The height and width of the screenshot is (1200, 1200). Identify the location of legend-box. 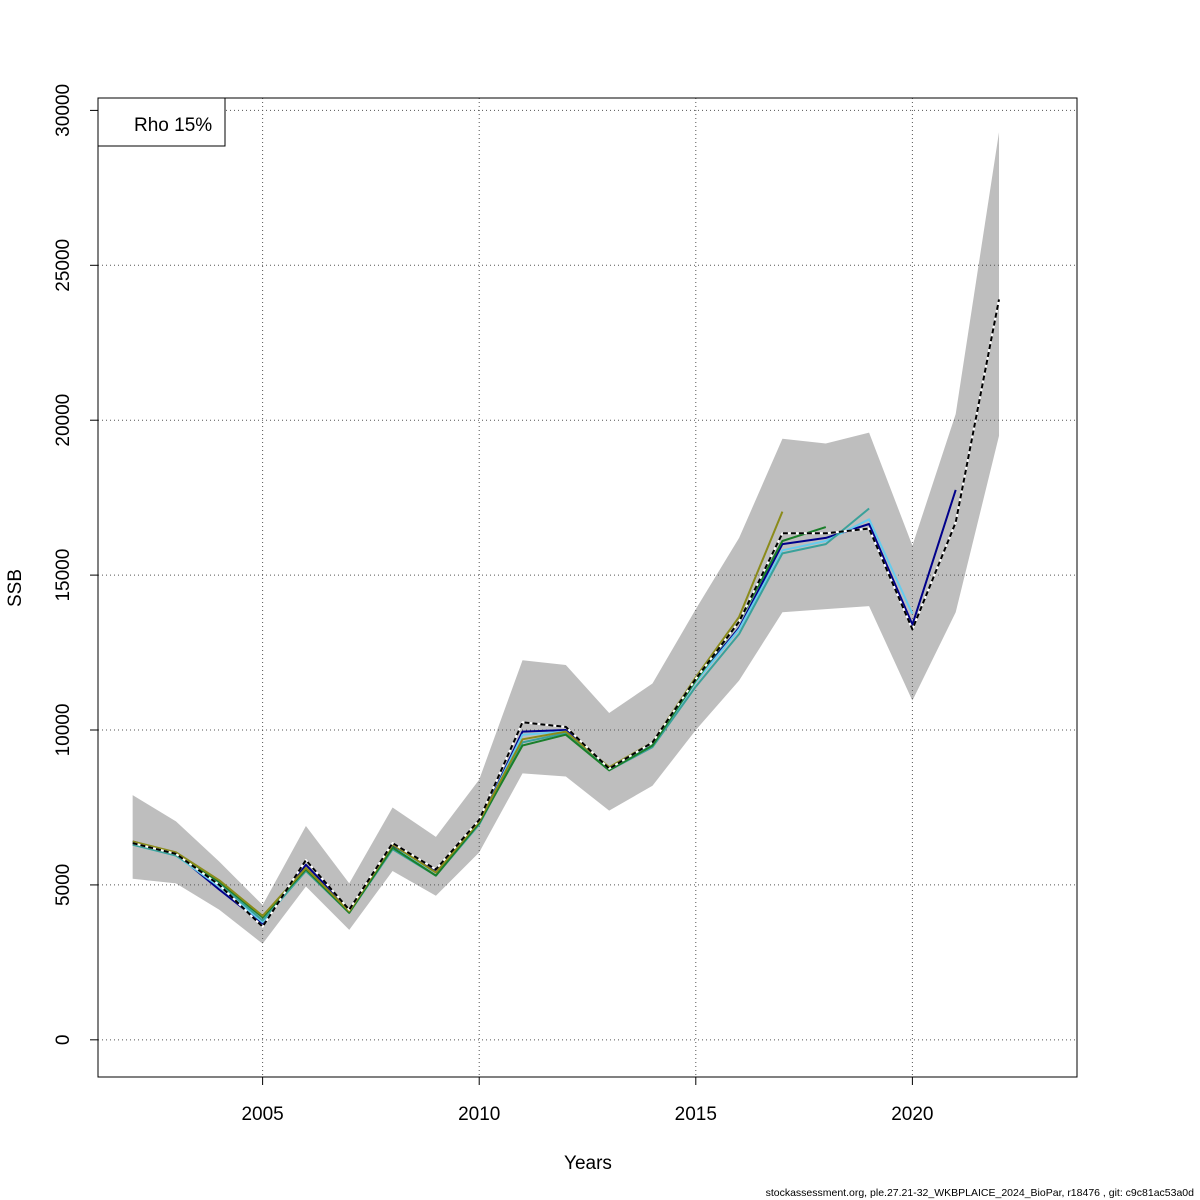
(161, 122).